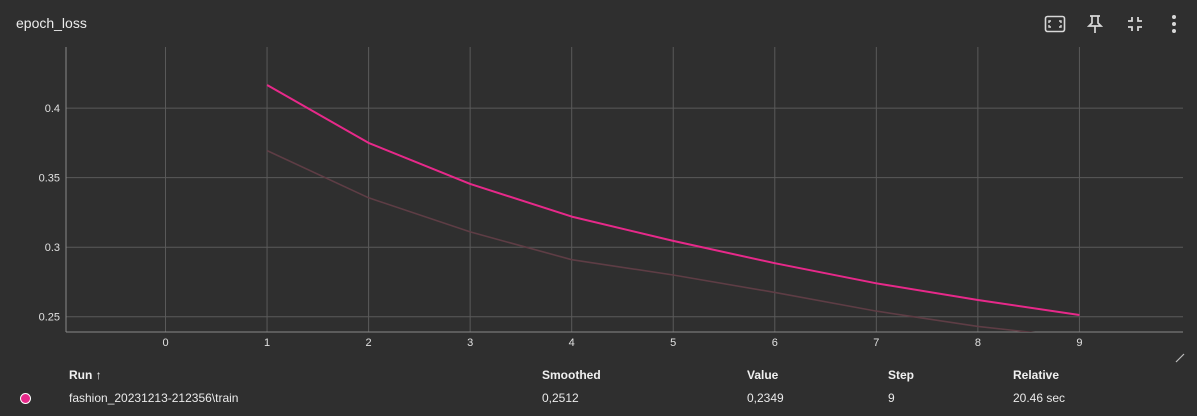  What do you see at coordinates (25, 398) in the screenshot?
I see `run-color-dot` at bounding box center [25, 398].